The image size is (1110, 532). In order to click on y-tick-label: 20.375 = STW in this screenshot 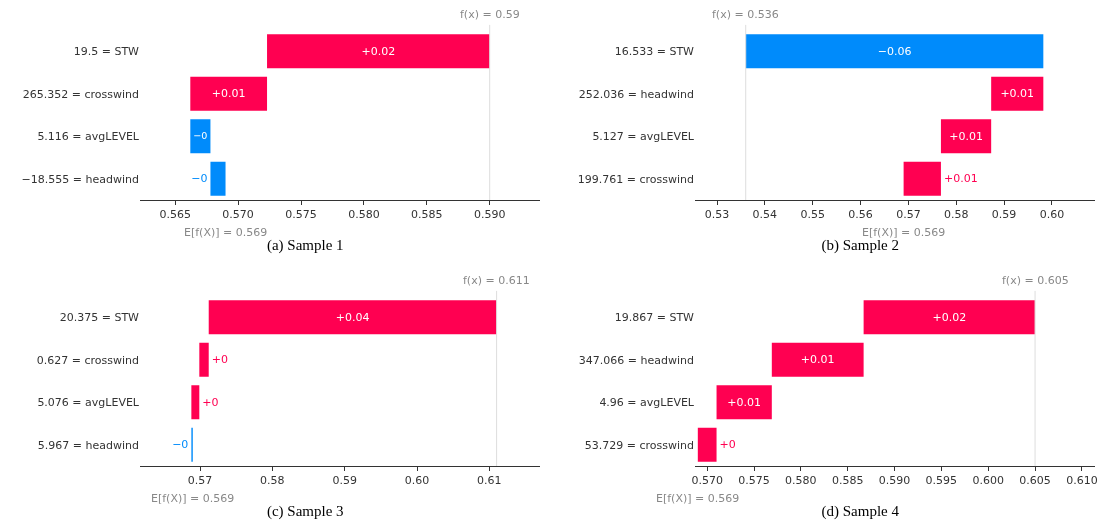, I will do `click(99, 318)`.